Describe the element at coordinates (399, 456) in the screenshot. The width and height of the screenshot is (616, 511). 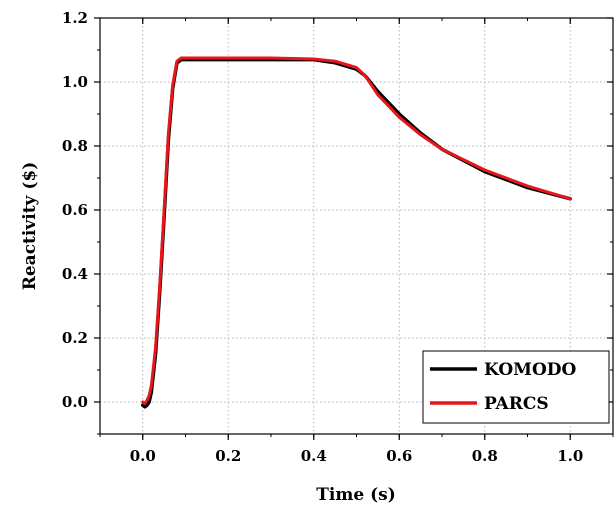
I see `x-tick-label: 0.6` at that location.